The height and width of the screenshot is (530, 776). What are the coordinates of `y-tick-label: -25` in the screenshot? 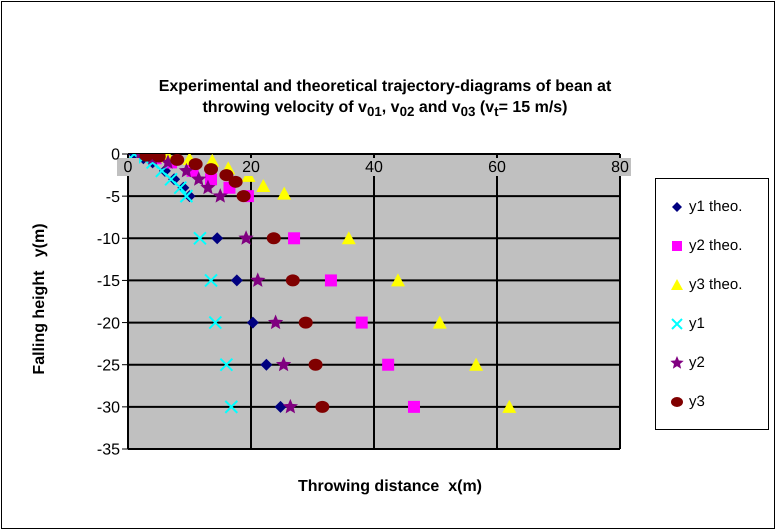 It's located at (108, 365).